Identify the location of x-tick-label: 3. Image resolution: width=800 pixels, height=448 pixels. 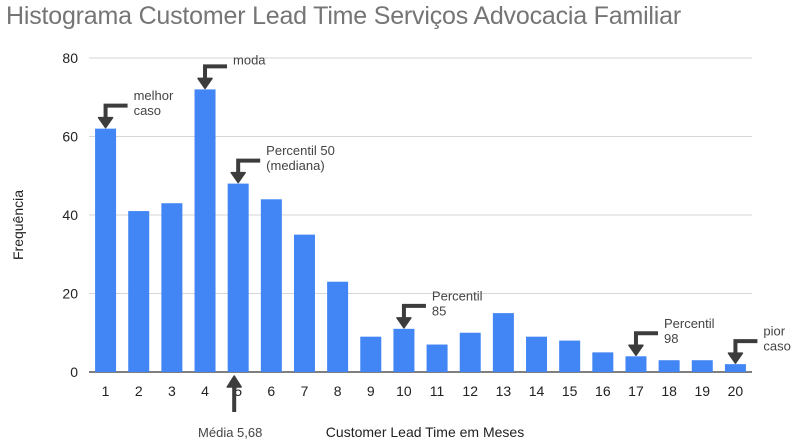
(172, 391).